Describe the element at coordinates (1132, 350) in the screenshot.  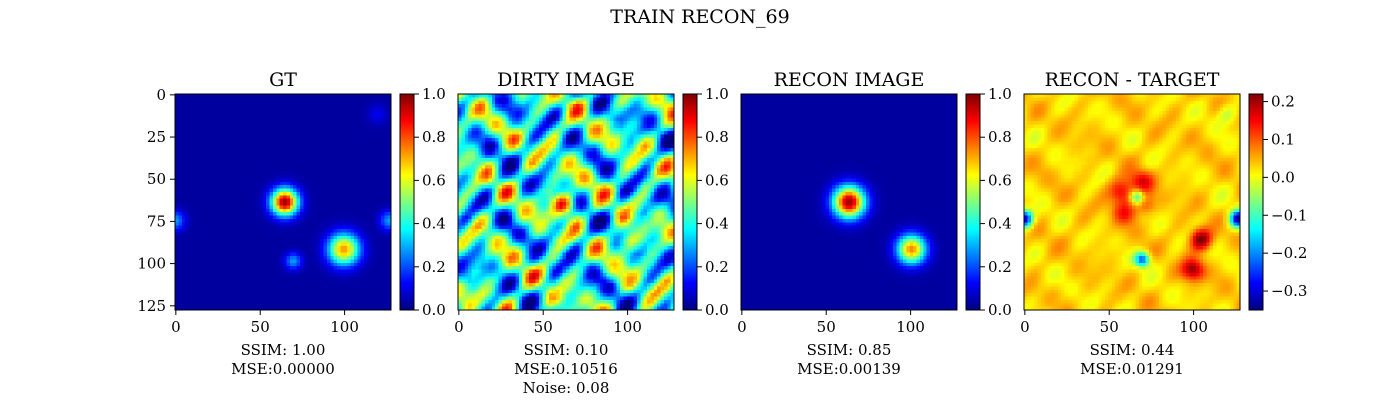
I see `caption-line: SSIM: 0.44` at that location.